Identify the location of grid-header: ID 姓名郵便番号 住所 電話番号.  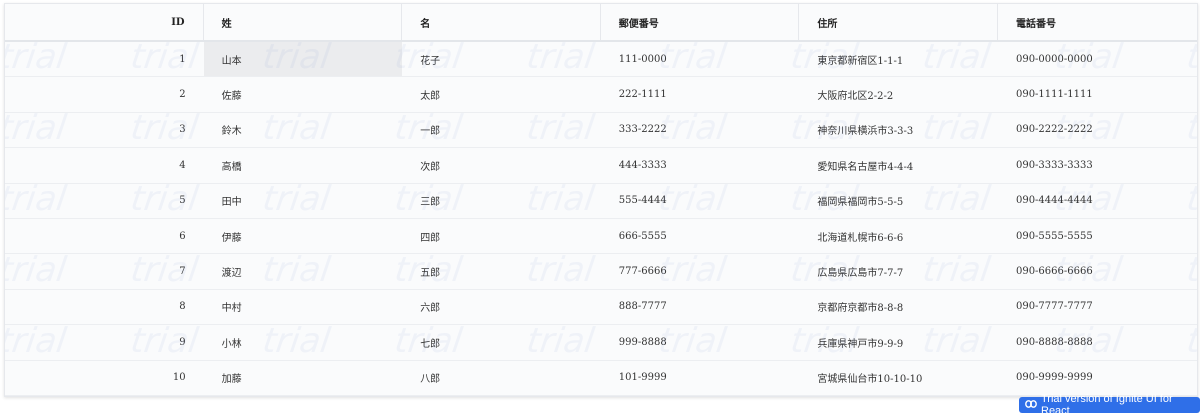
(601, 23).